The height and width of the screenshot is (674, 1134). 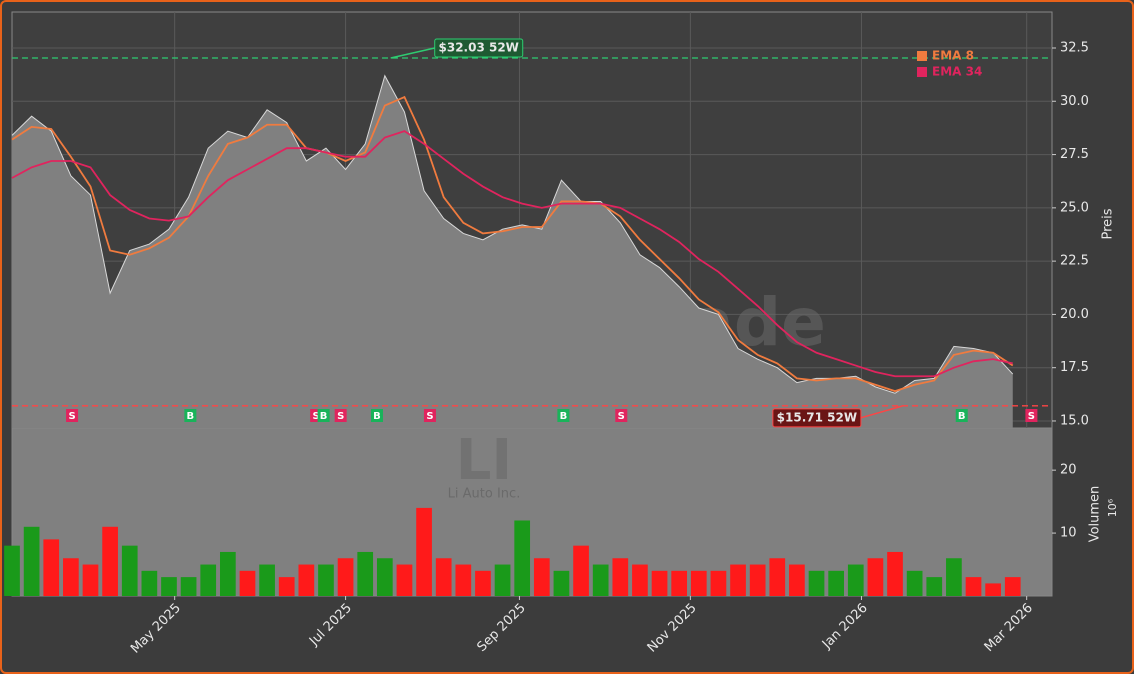 I want to click on x-tick-label: Jul 2025, so click(x=330, y=625).